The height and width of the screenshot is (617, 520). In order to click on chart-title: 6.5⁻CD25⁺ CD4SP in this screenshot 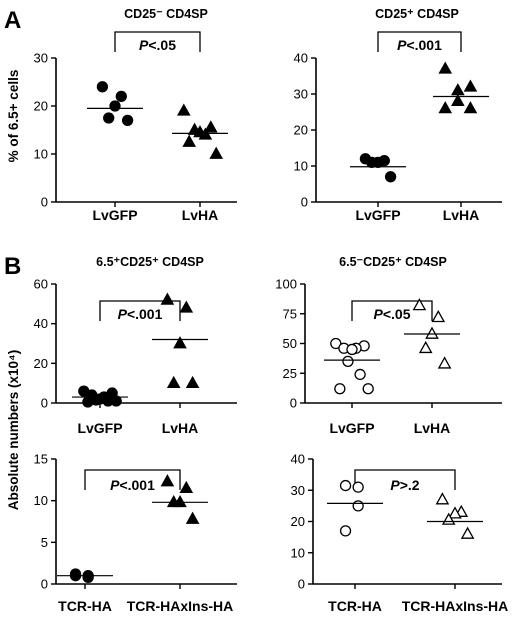, I will do `click(393, 262)`.